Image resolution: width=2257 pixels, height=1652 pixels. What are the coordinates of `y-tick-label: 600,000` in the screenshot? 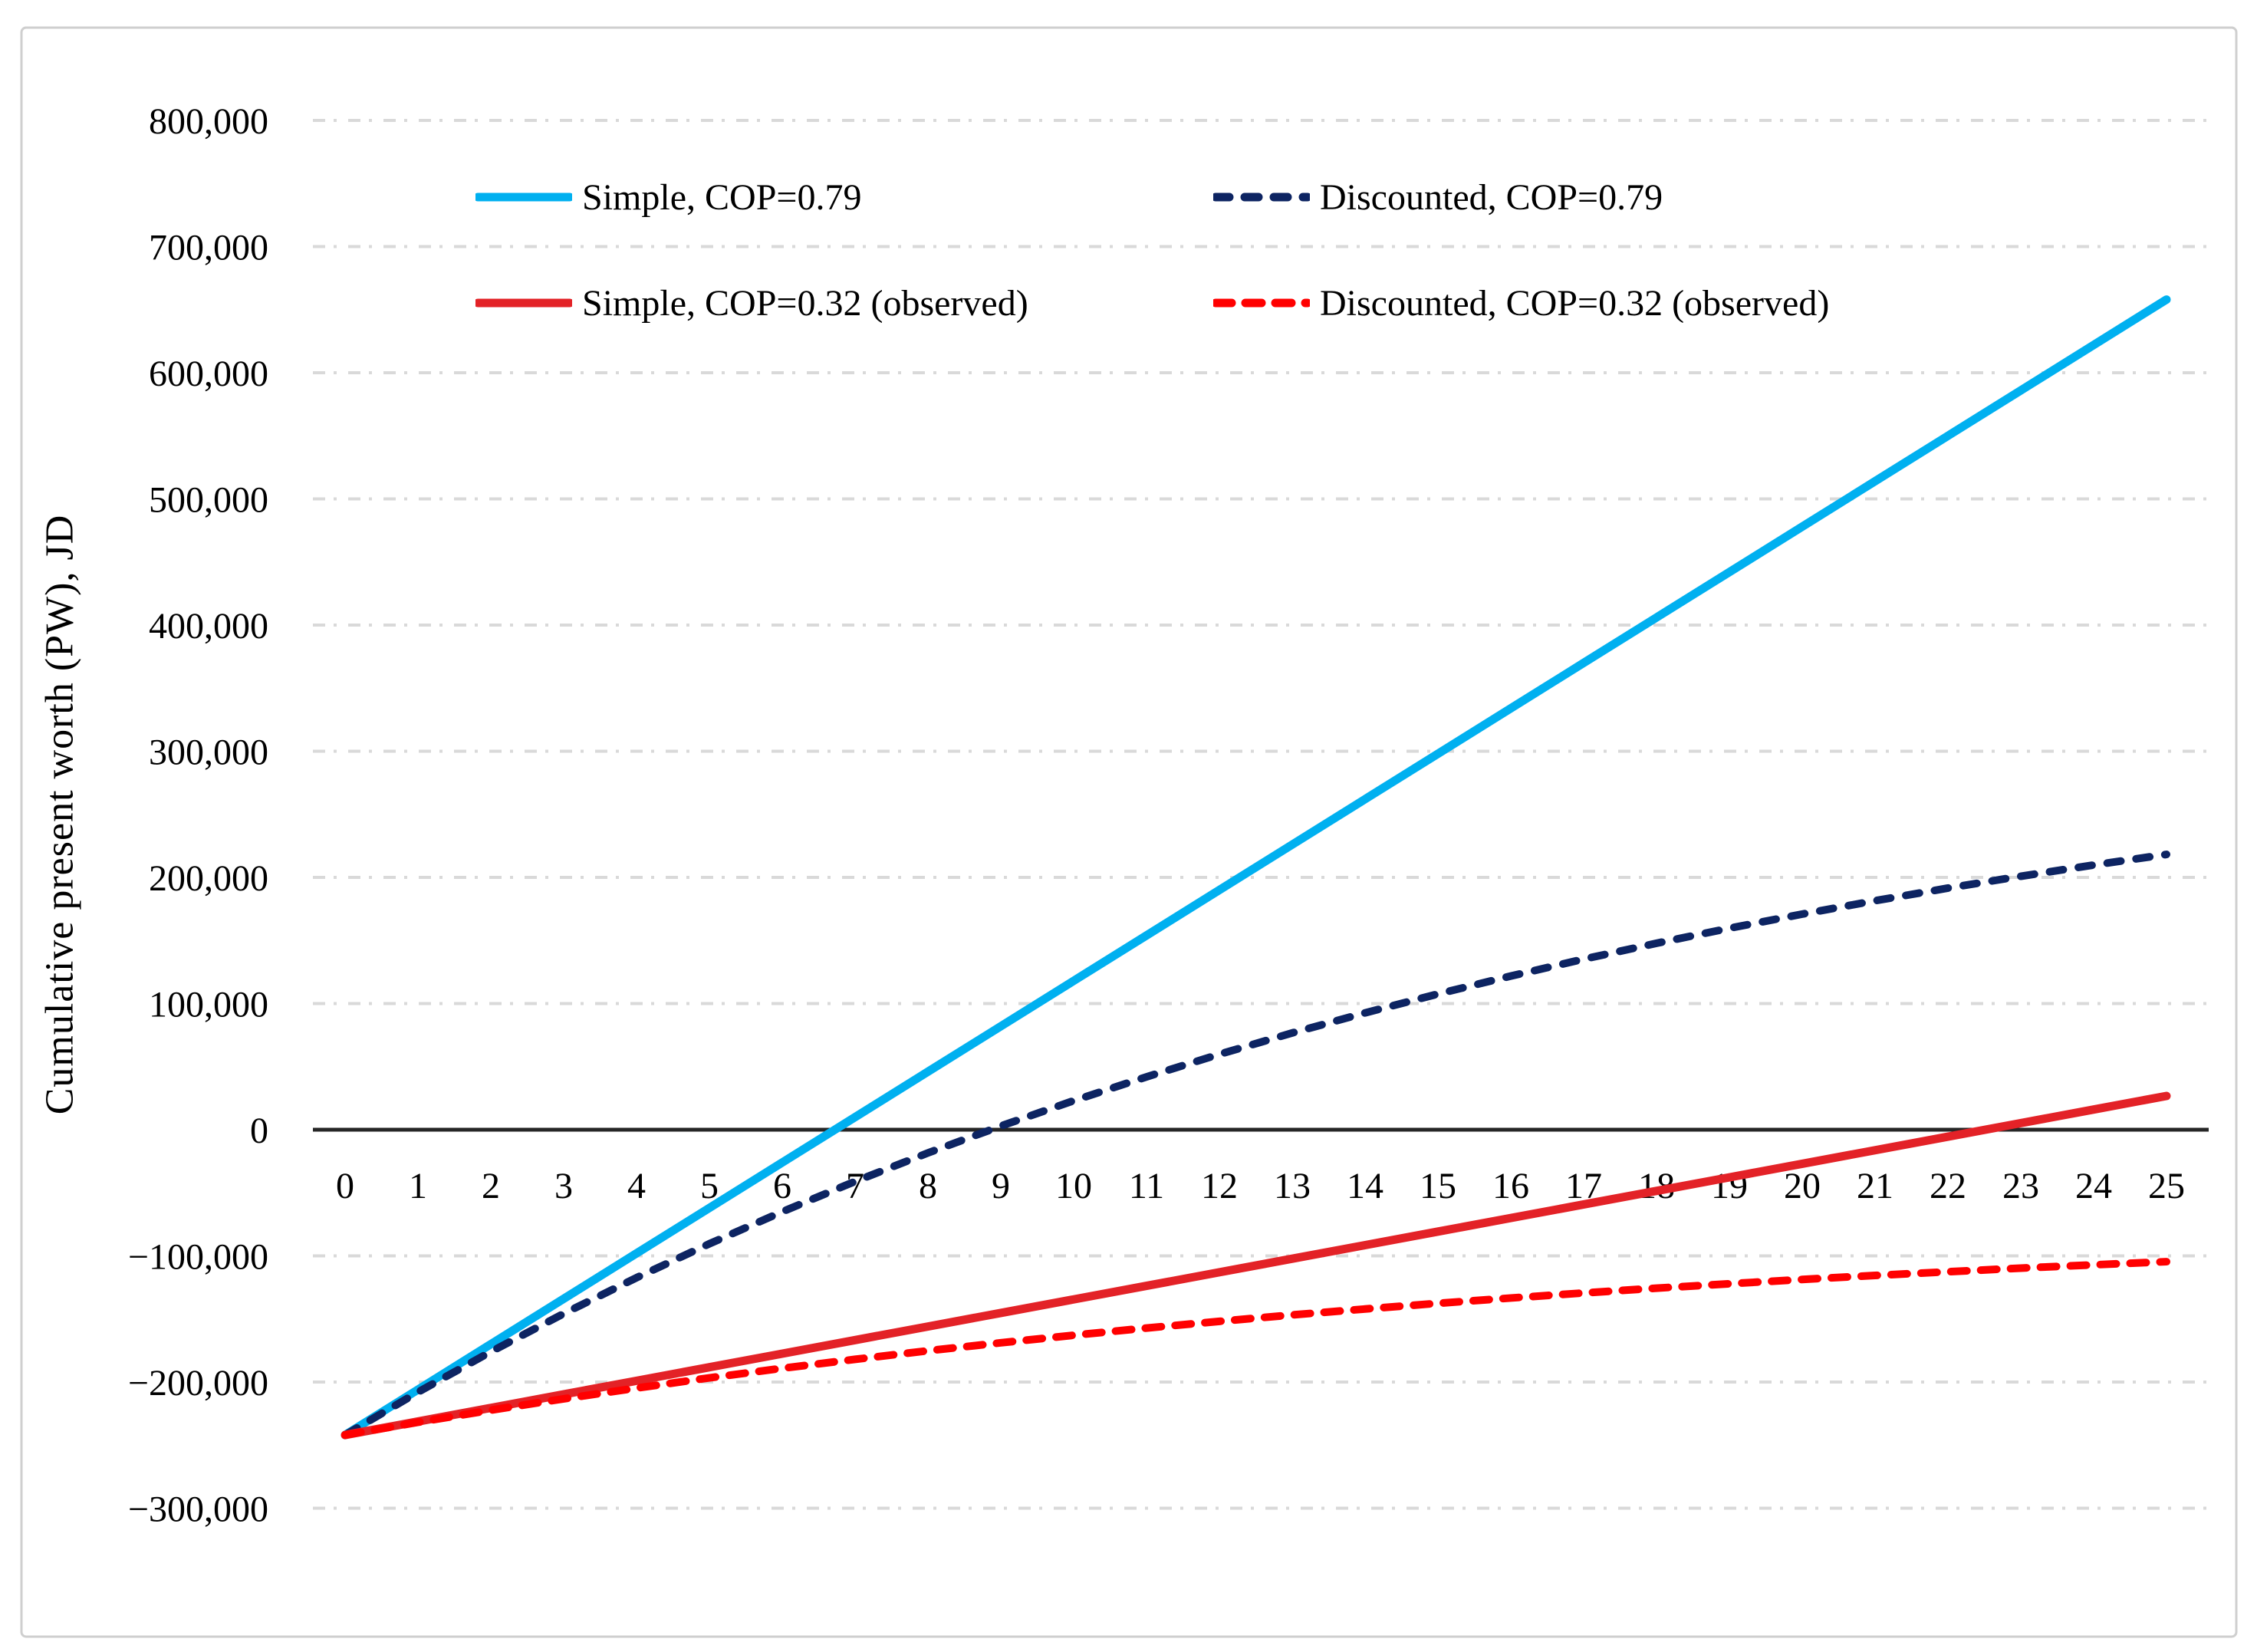 It's located at (209, 374).